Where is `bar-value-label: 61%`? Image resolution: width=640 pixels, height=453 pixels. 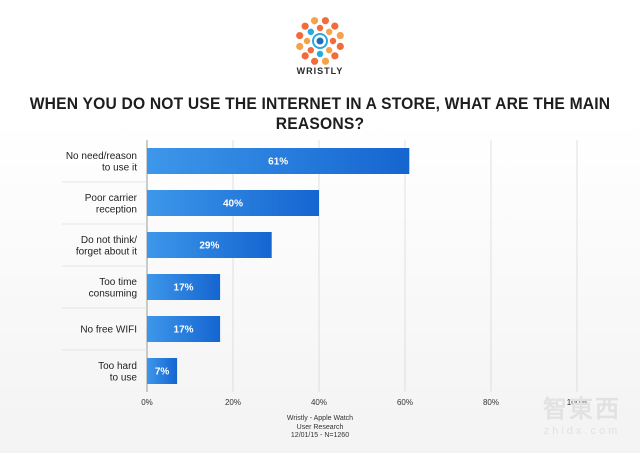 bar-value-label: 61% is located at coordinates (278, 162).